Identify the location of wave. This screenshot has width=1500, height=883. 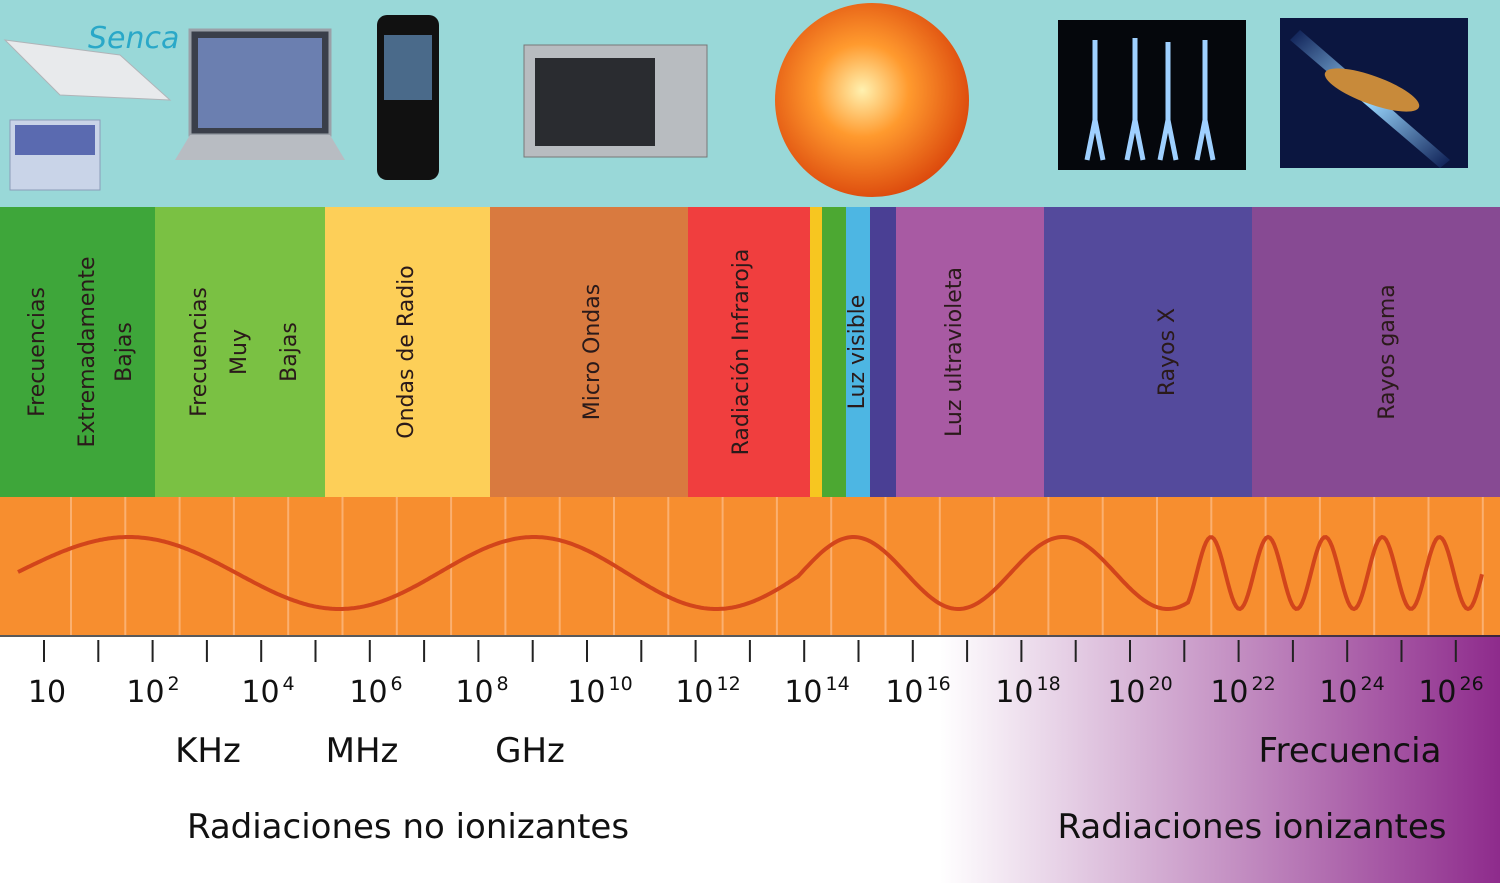
(750, 573).